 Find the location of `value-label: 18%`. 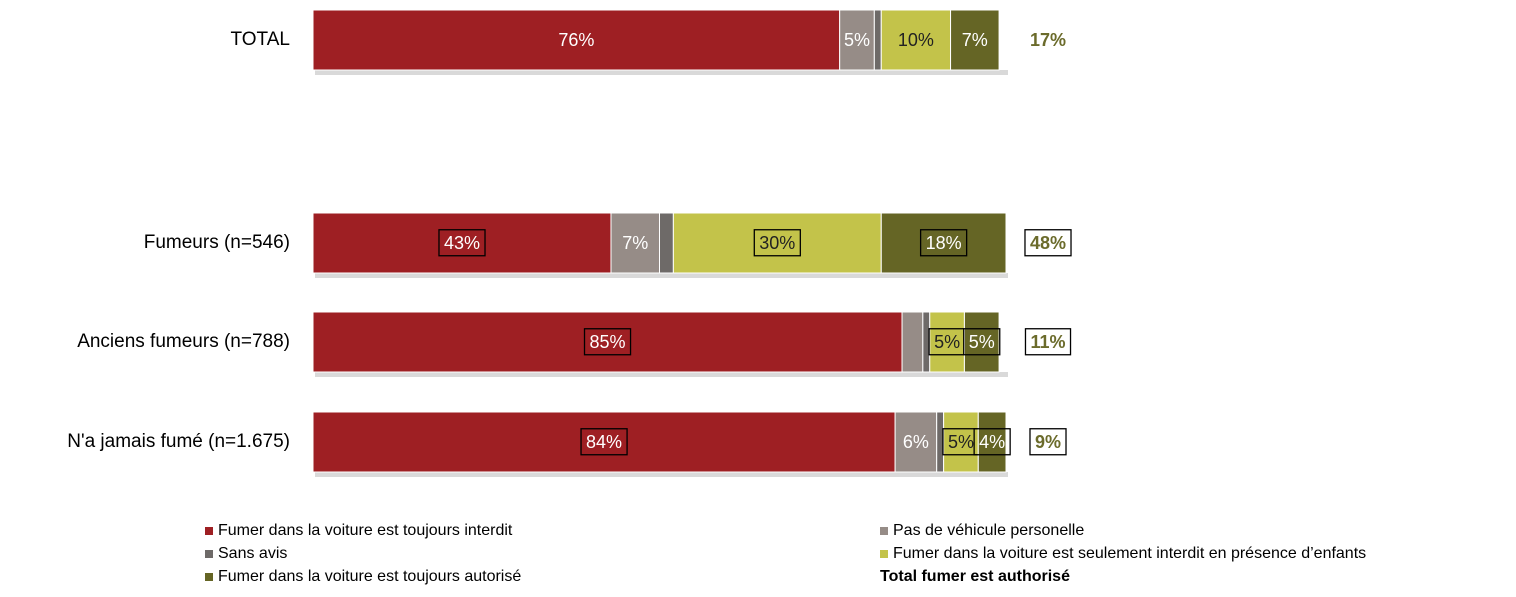

value-label: 18% is located at coordinates (944, 243).